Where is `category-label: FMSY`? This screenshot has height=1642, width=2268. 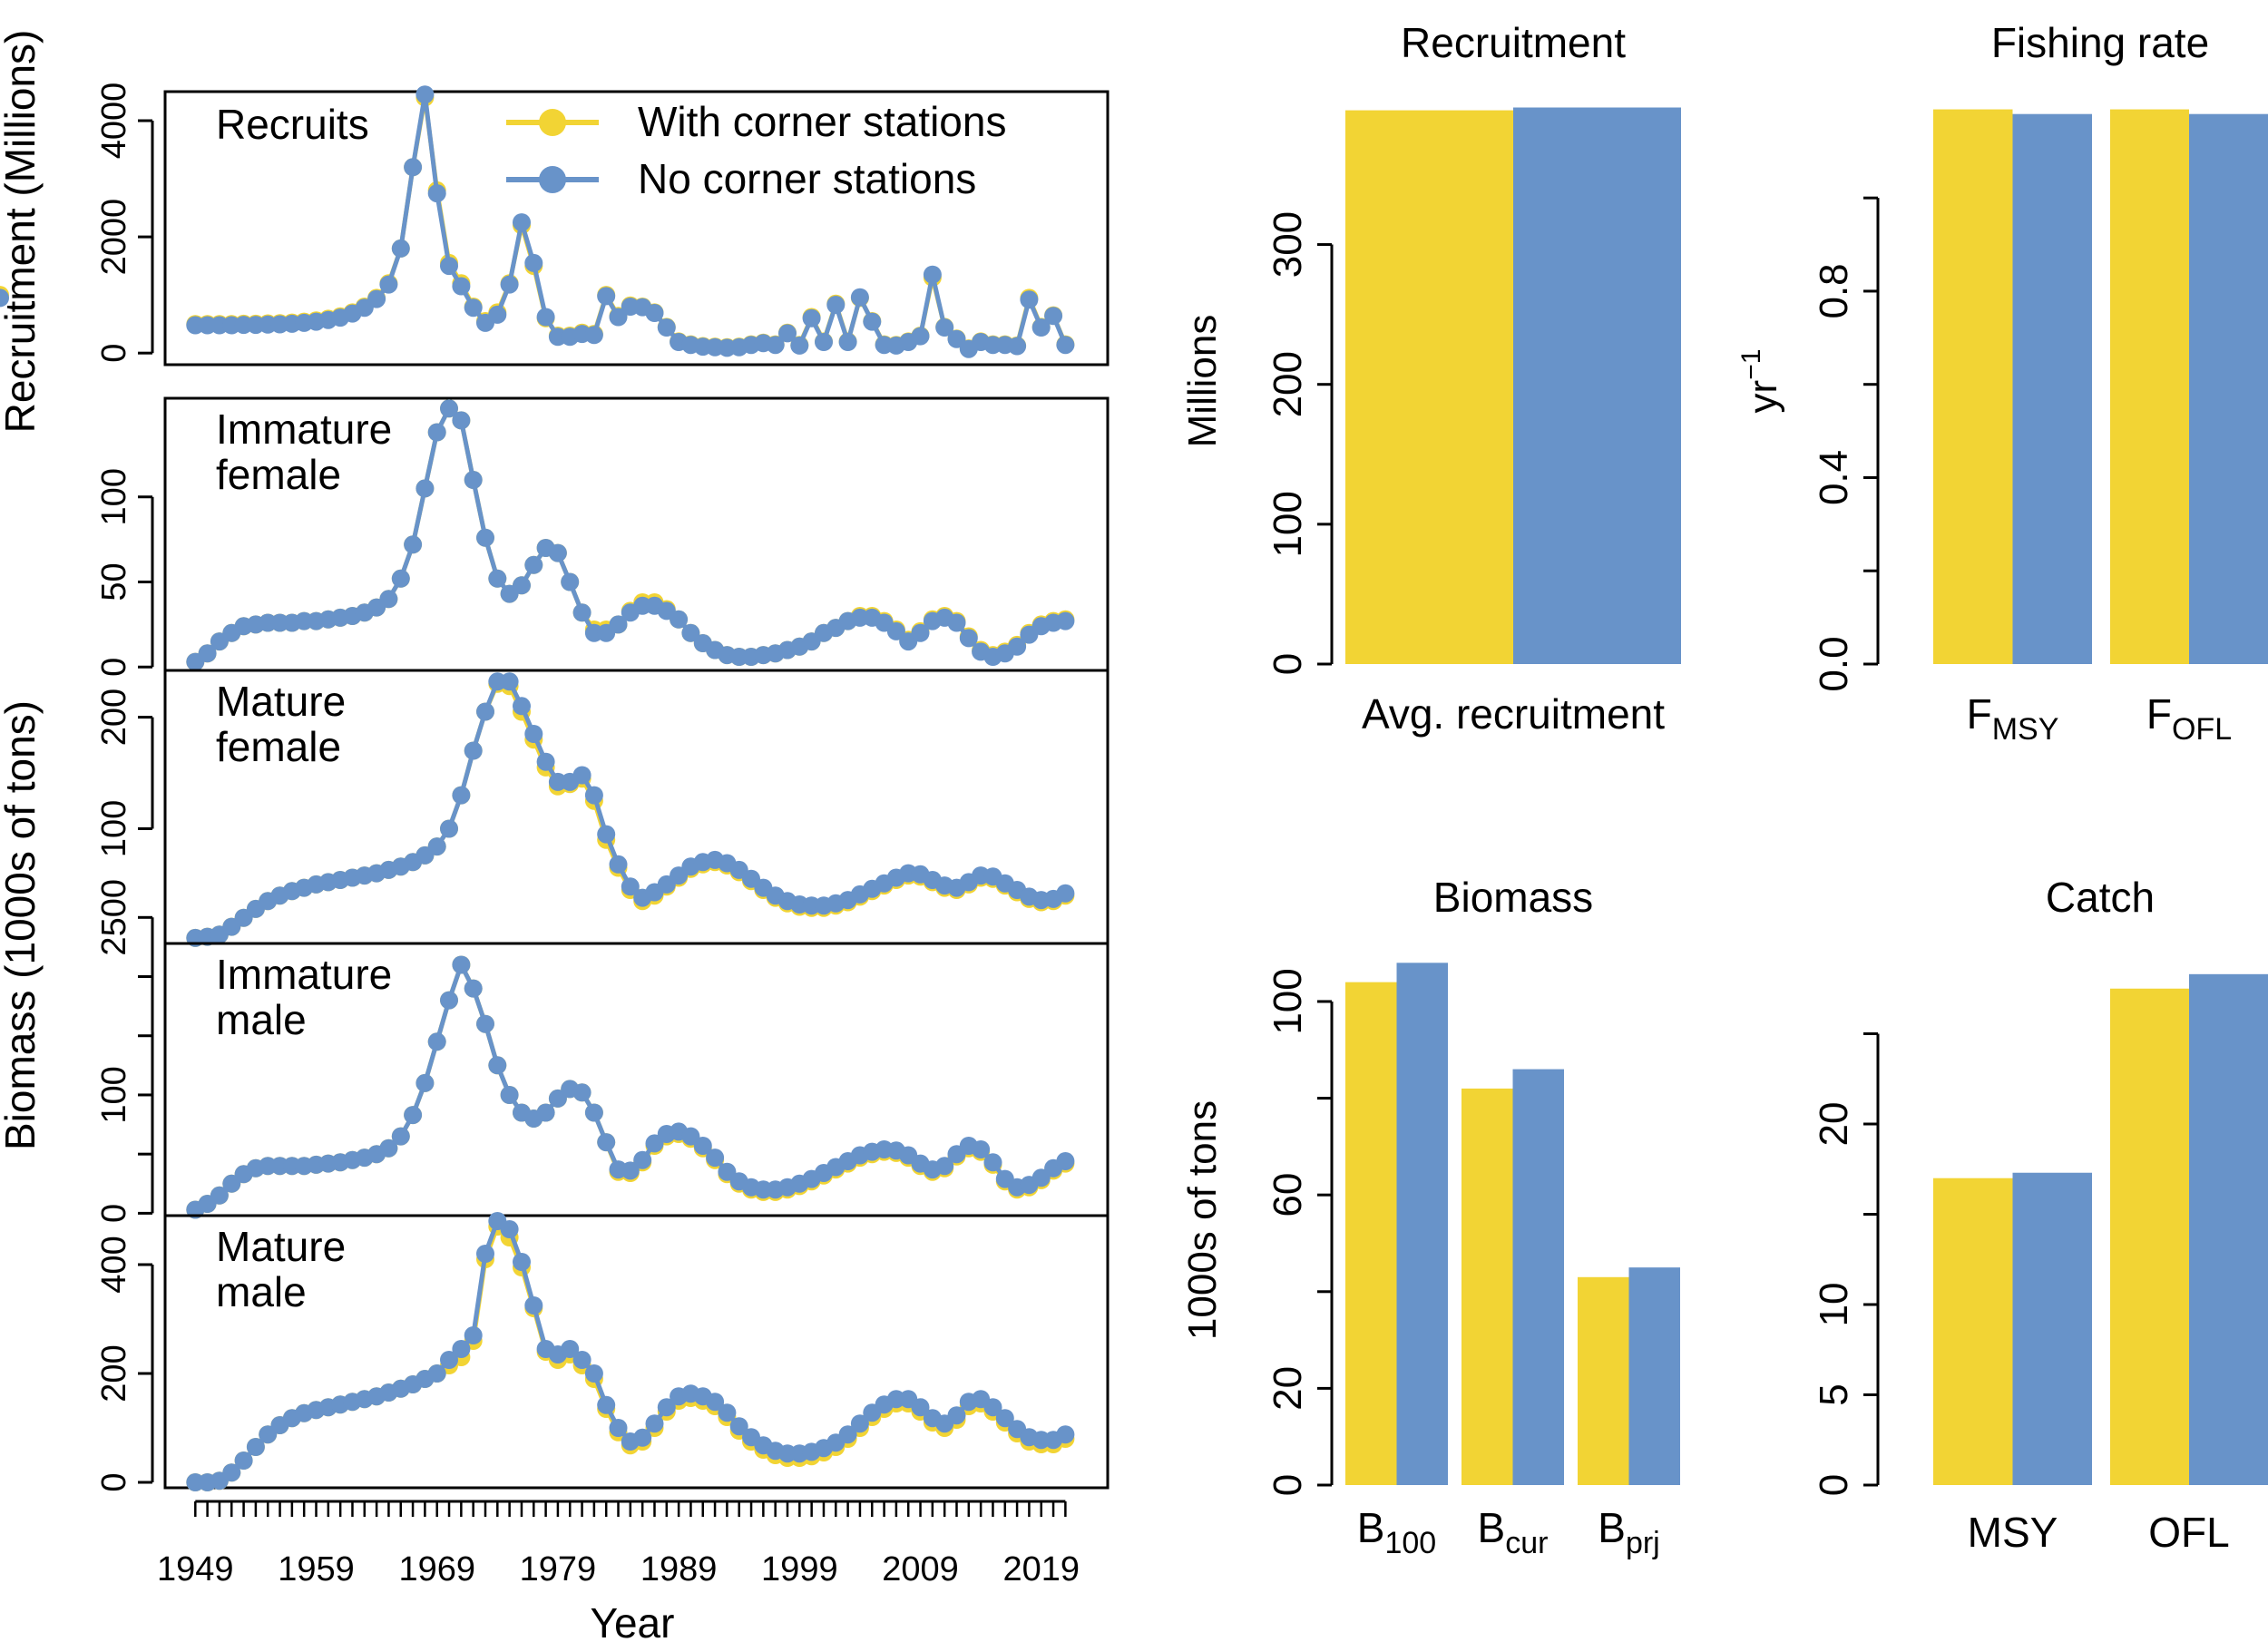
category-label: FMSY is located at coordinates (2013, 719).